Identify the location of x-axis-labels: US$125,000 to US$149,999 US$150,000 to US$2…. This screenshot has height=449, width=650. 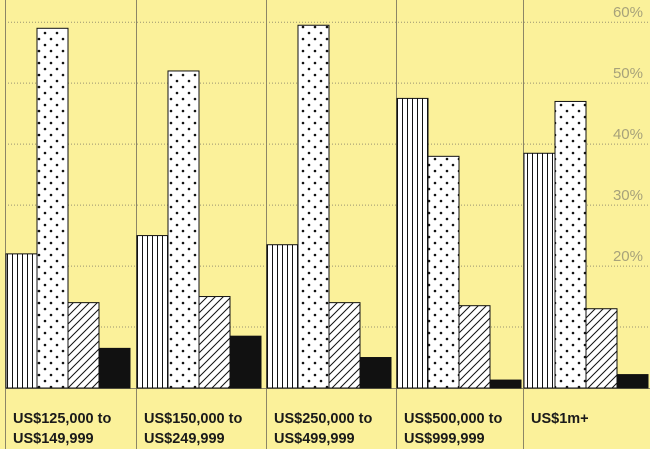
(301, 429).